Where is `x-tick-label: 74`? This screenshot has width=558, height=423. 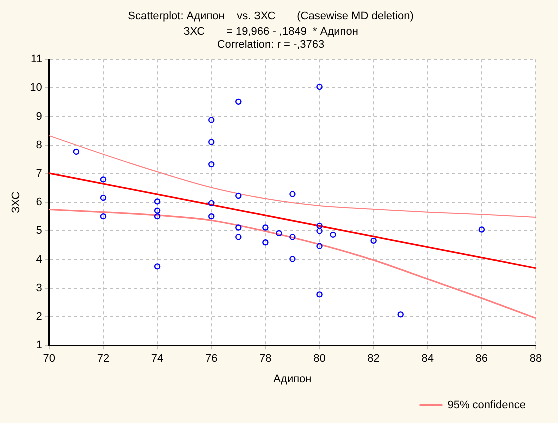
x-tick-label: 74 is located at coordinates (157, 359).